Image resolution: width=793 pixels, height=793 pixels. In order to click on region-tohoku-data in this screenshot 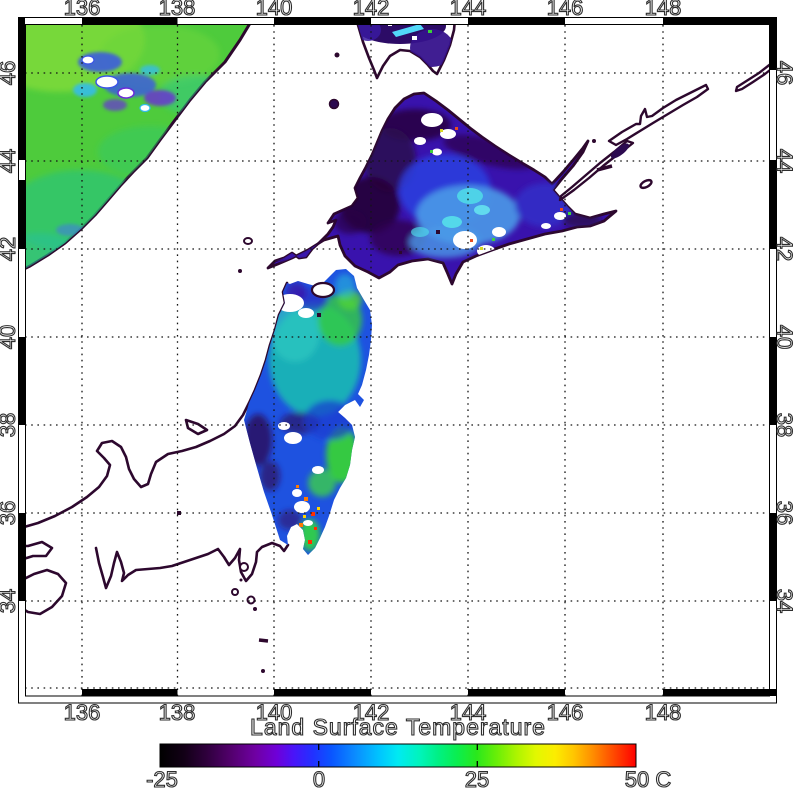, I will do `click(308, 412)`.